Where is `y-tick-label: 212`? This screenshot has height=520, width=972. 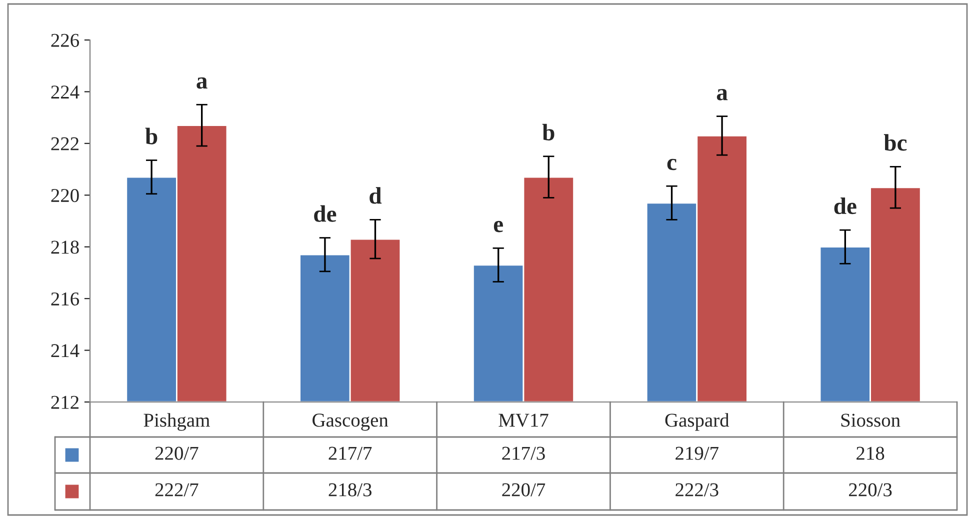 y-tick-label: 212 is located at coordinates (65, 402).